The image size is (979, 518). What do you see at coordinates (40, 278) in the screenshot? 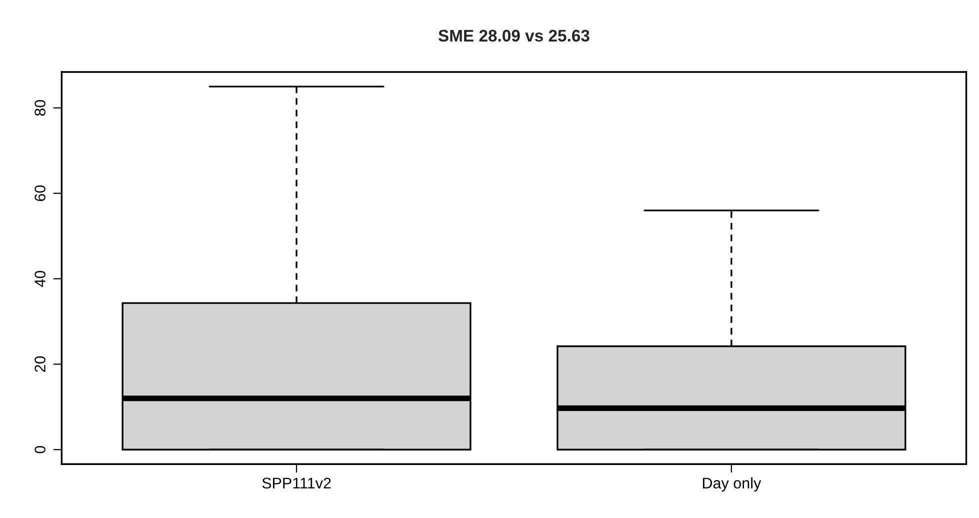
I see `y-tick-label: 40` at bounding box center [40, 278].